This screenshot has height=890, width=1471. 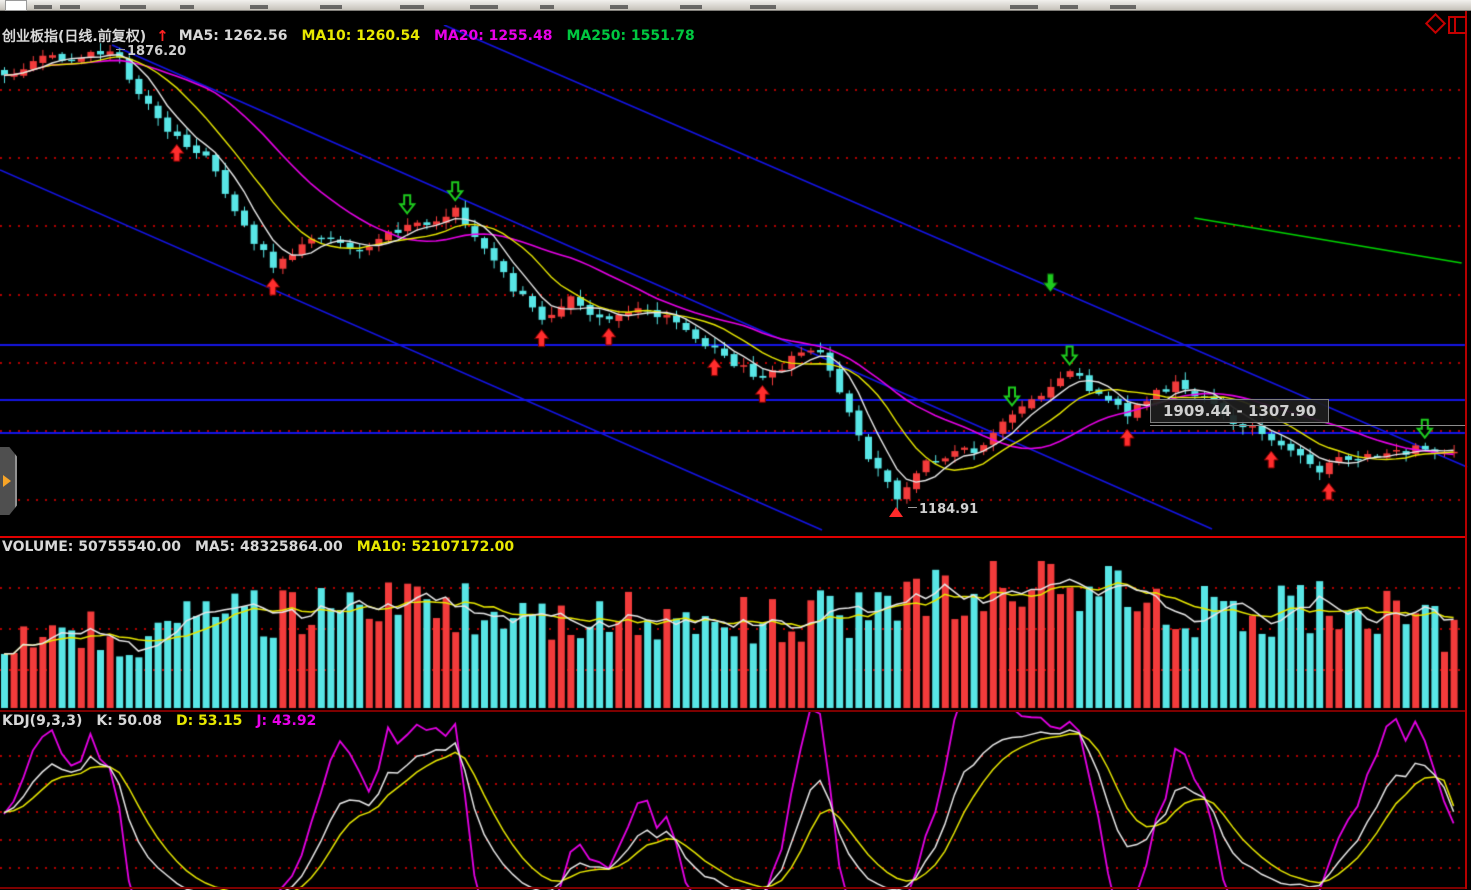 I want to click on ma5-value: MA5: 1262.56, so click(x=233, y=36).